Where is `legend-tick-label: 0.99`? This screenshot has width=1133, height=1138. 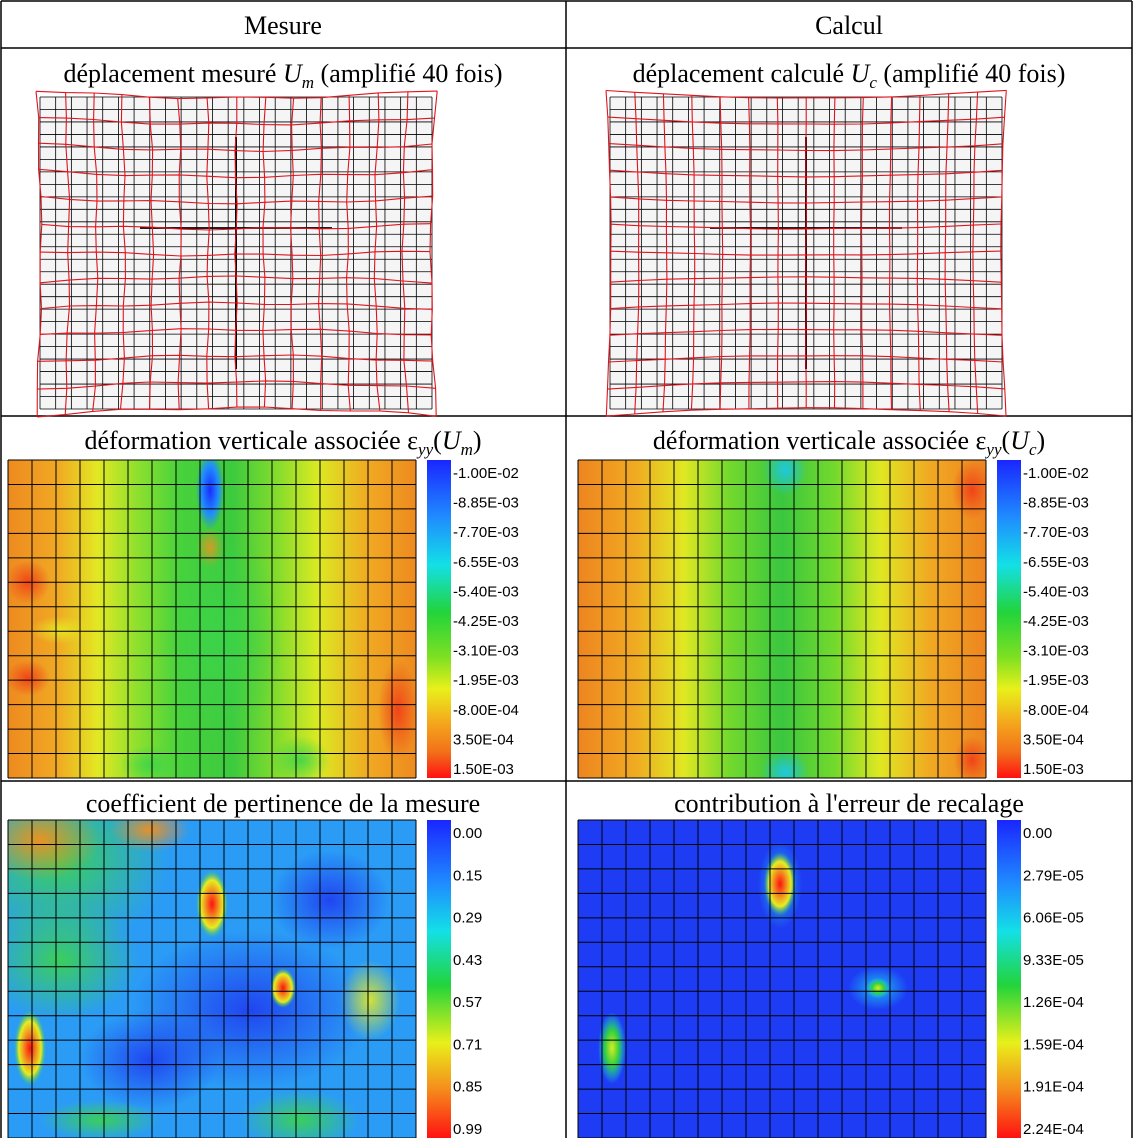
legend-tick-label: 0.99 is located at coordinates (467, 1129).